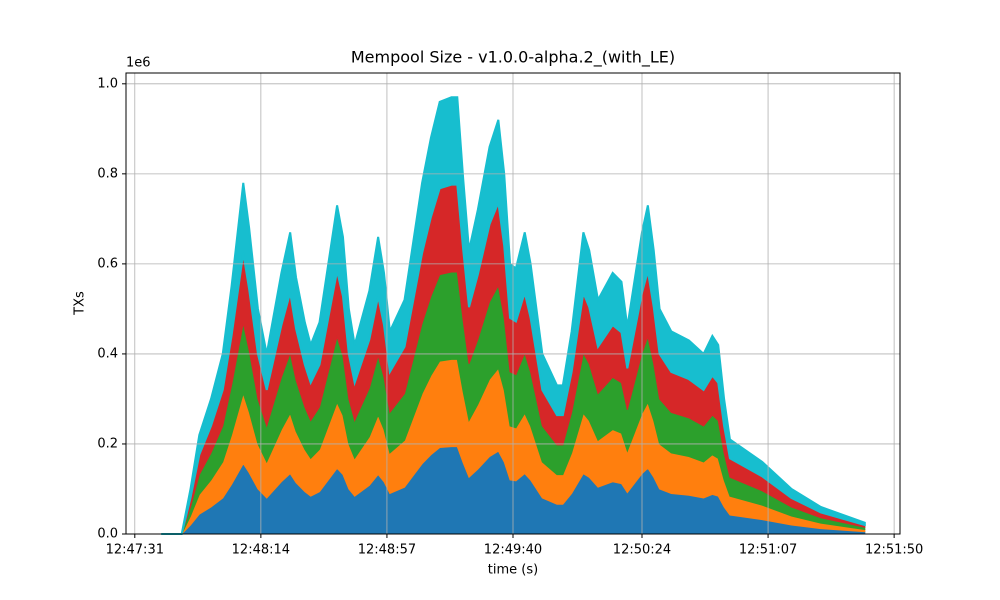  I want to click on y-tick-label: 0.4, so click(107, 353).